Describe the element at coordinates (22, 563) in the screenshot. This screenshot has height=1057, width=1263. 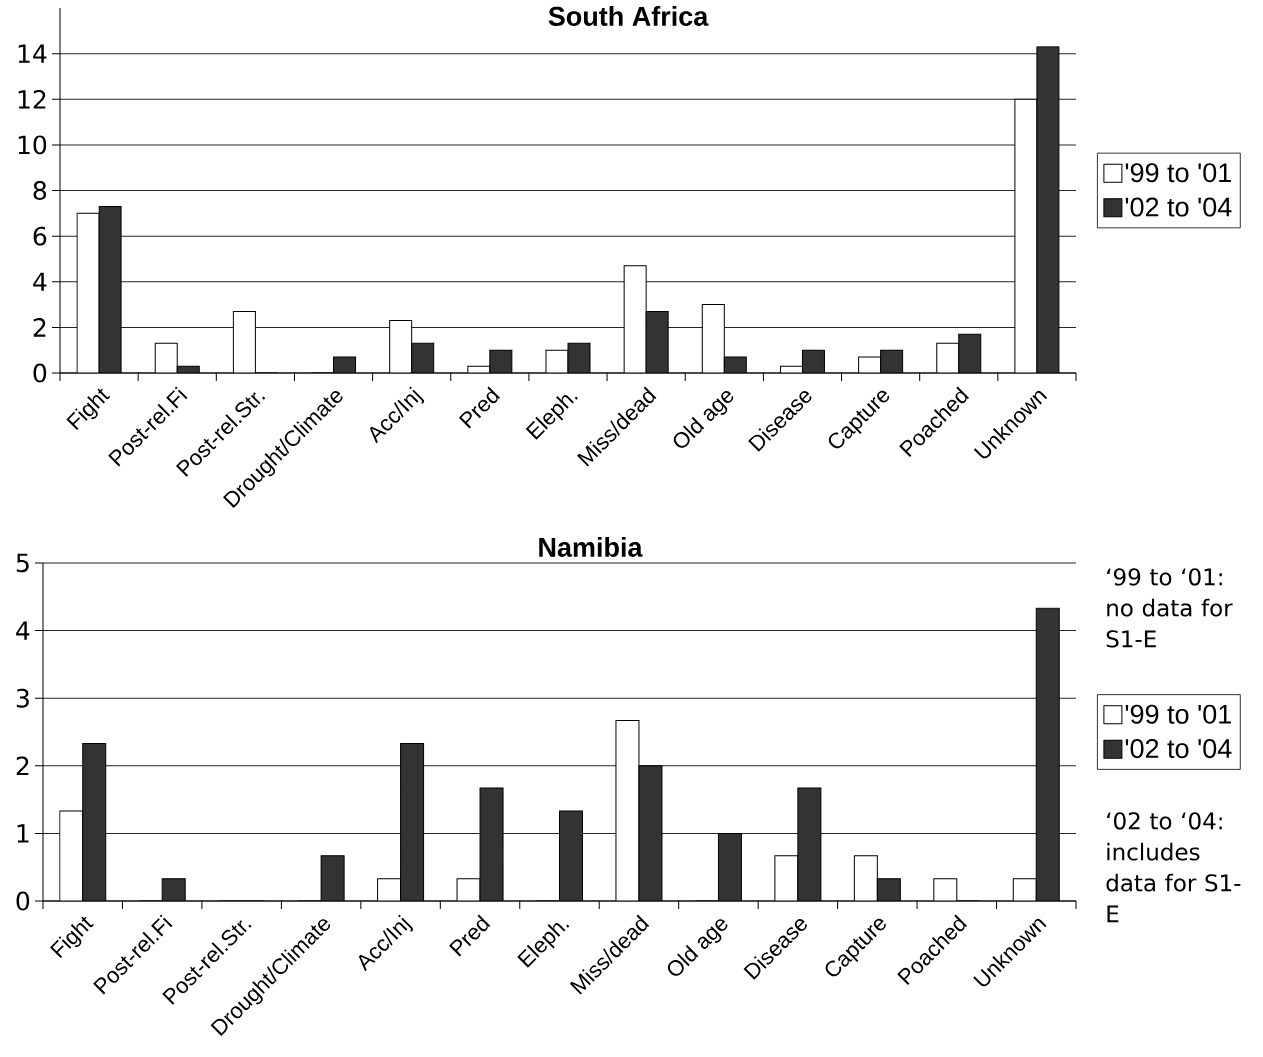
I see `y-tick-label: 5` at that location.